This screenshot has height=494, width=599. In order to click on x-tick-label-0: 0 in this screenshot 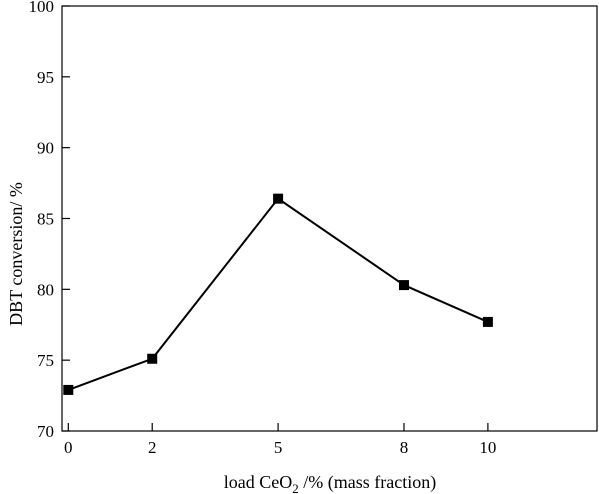, I will do `click(68, 447)`.